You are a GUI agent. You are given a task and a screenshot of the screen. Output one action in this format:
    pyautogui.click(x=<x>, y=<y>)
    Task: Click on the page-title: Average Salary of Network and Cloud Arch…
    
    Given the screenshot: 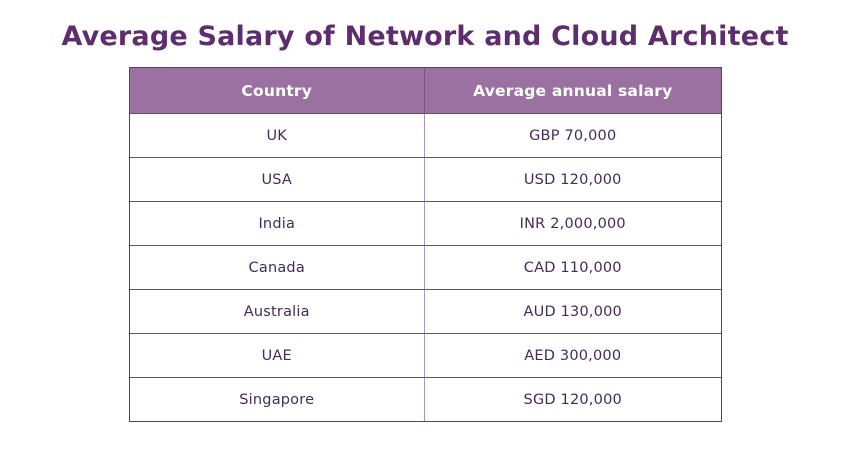 What is the action you would take?
    pyautogui.click(x=425, y=36)
    